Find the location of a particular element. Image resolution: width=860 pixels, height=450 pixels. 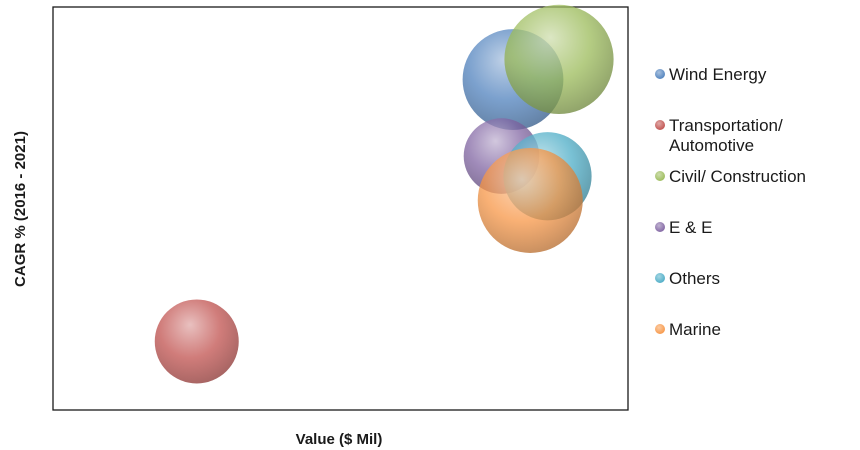

legend-item-wind-energy: Wind Energy is located at coordinates (711, 74).